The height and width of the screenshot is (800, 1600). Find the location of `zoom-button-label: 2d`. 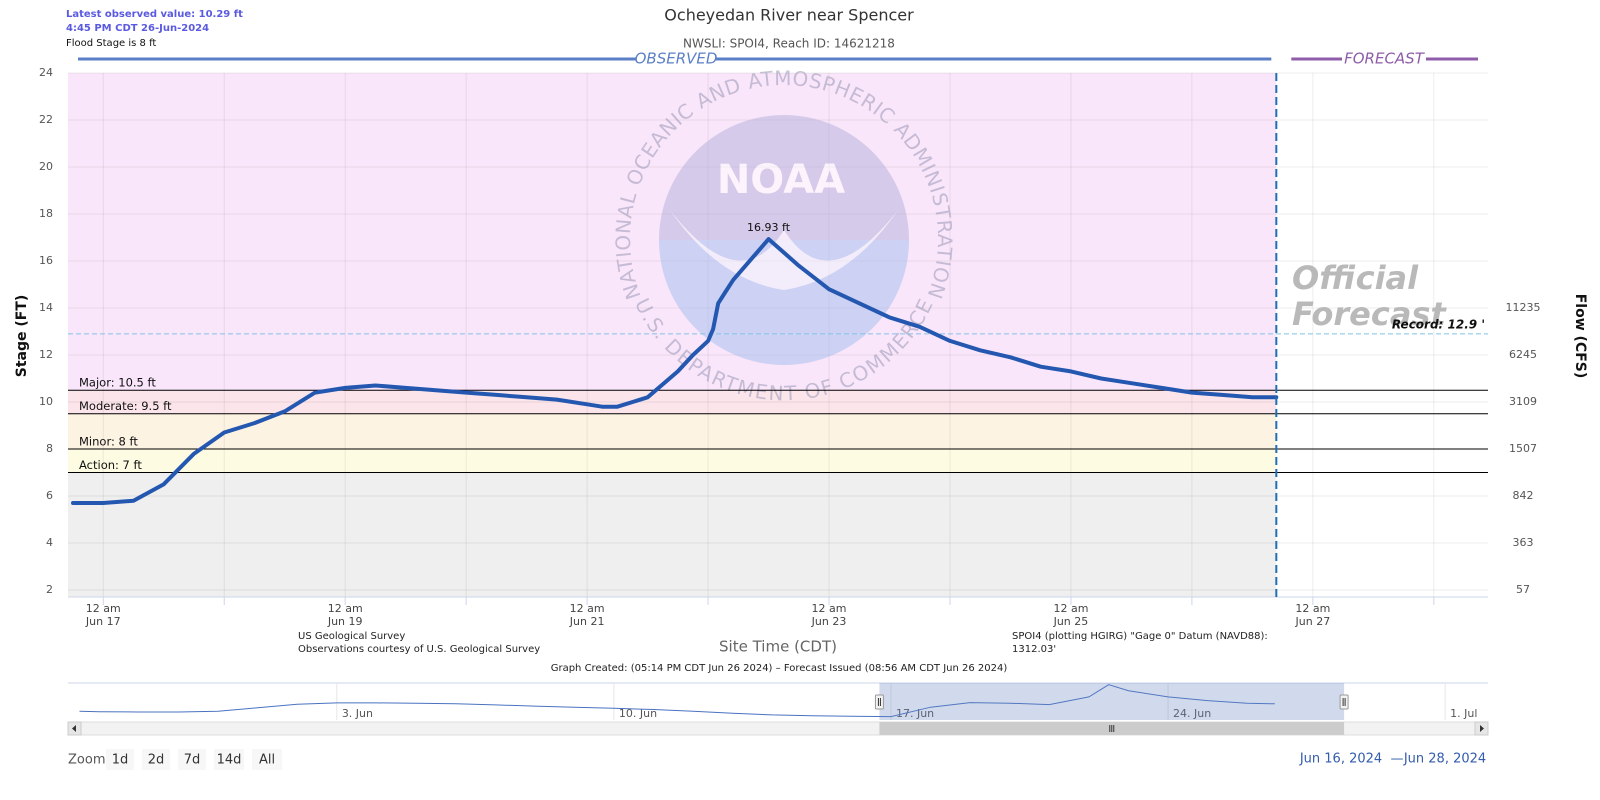

zoom-button-label: 2d is located at coordinates (156, 760).